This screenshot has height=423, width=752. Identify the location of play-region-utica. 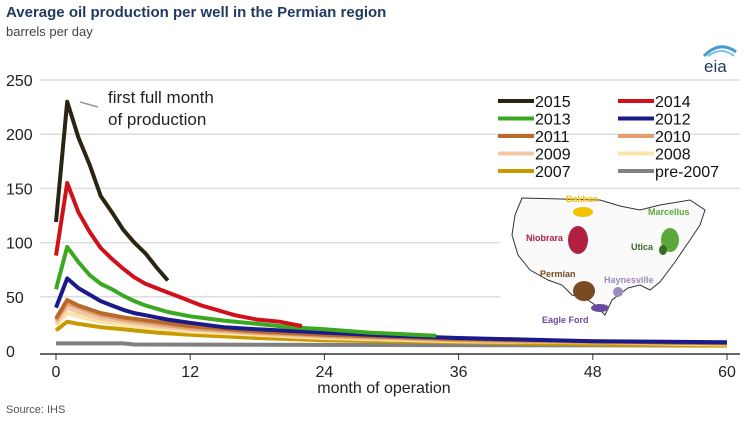
(663, 250).